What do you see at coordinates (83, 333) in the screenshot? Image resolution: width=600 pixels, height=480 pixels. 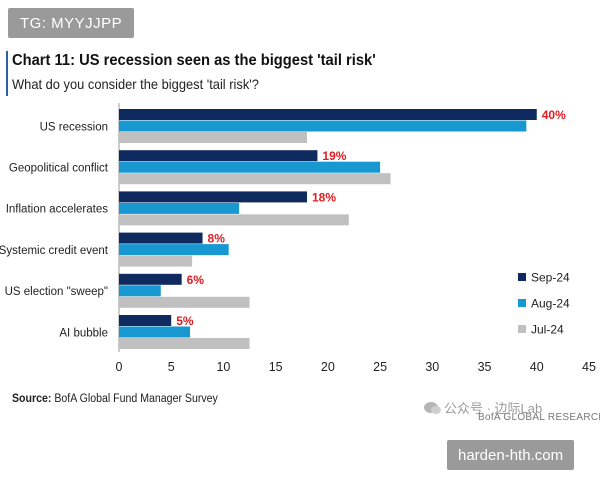 I see `category-label: AI bubble` at bounding box center [83, 333].